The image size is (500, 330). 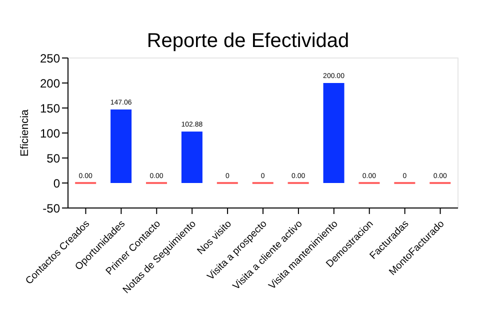 What do you see at coordinates (248, 41) in the screenshot?
I see `chart-title: Reporte de Efectividad` at bounding box center [248, 41].